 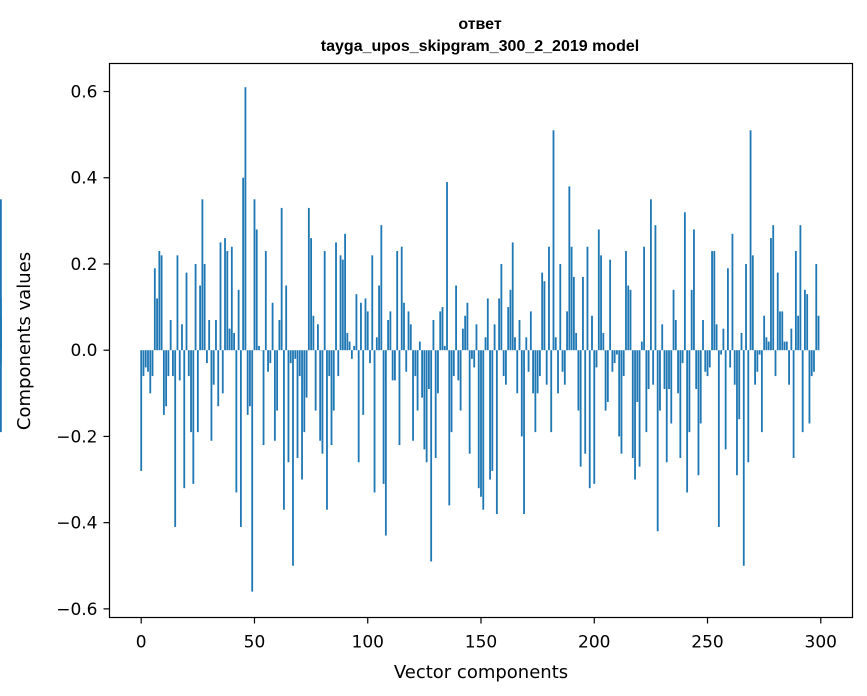 I want to click on y-tick-label: 0.0, so click(x=83, y=351).